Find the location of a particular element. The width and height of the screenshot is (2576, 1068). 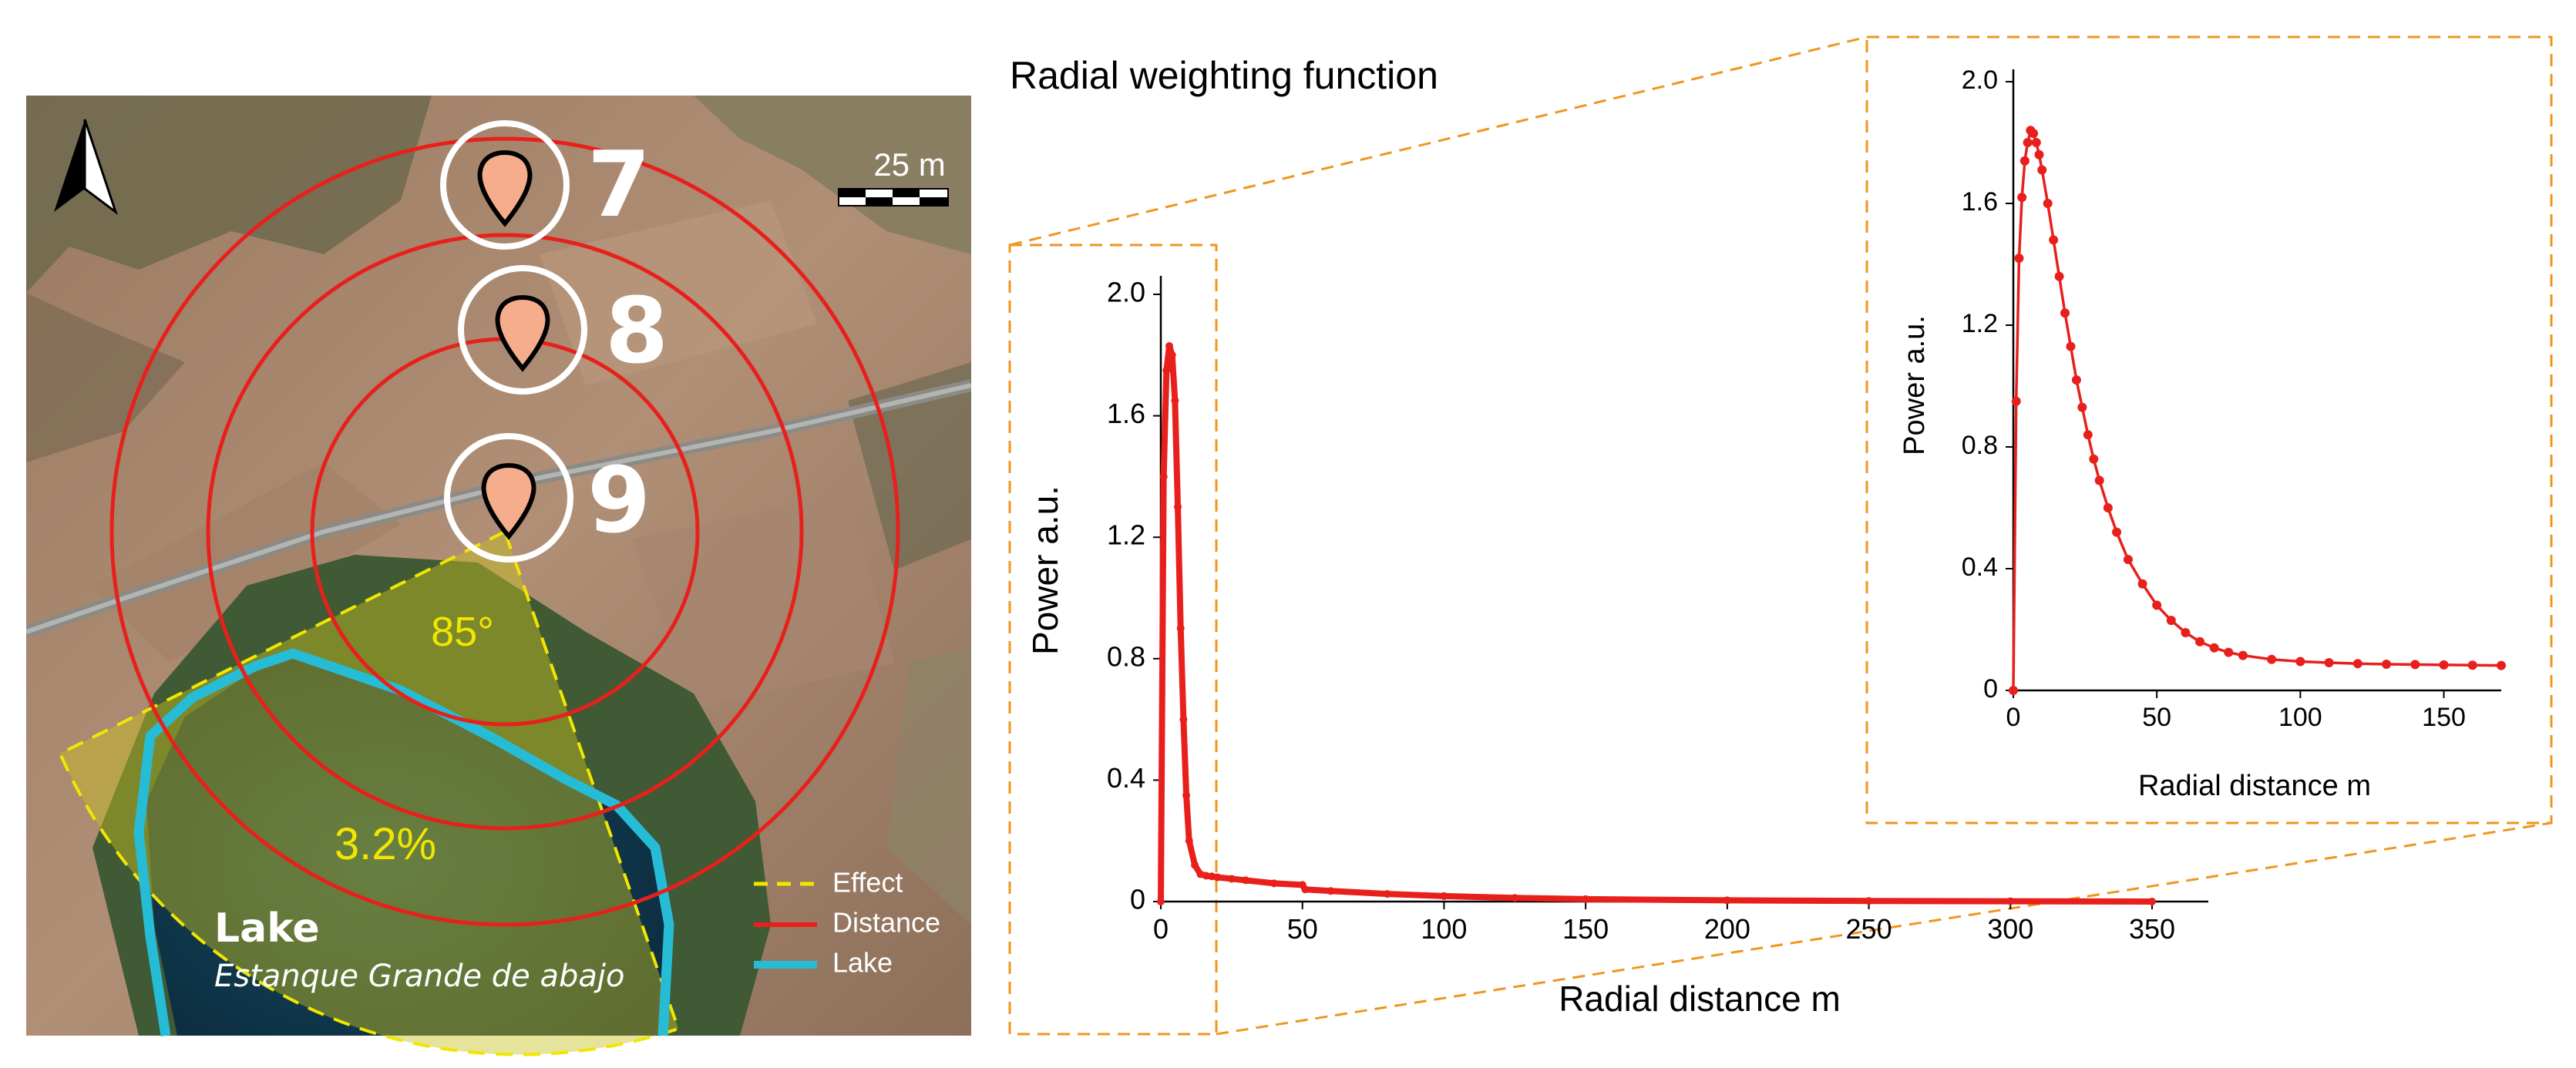

lake-title: Lake is located at coordinates (267, 928).